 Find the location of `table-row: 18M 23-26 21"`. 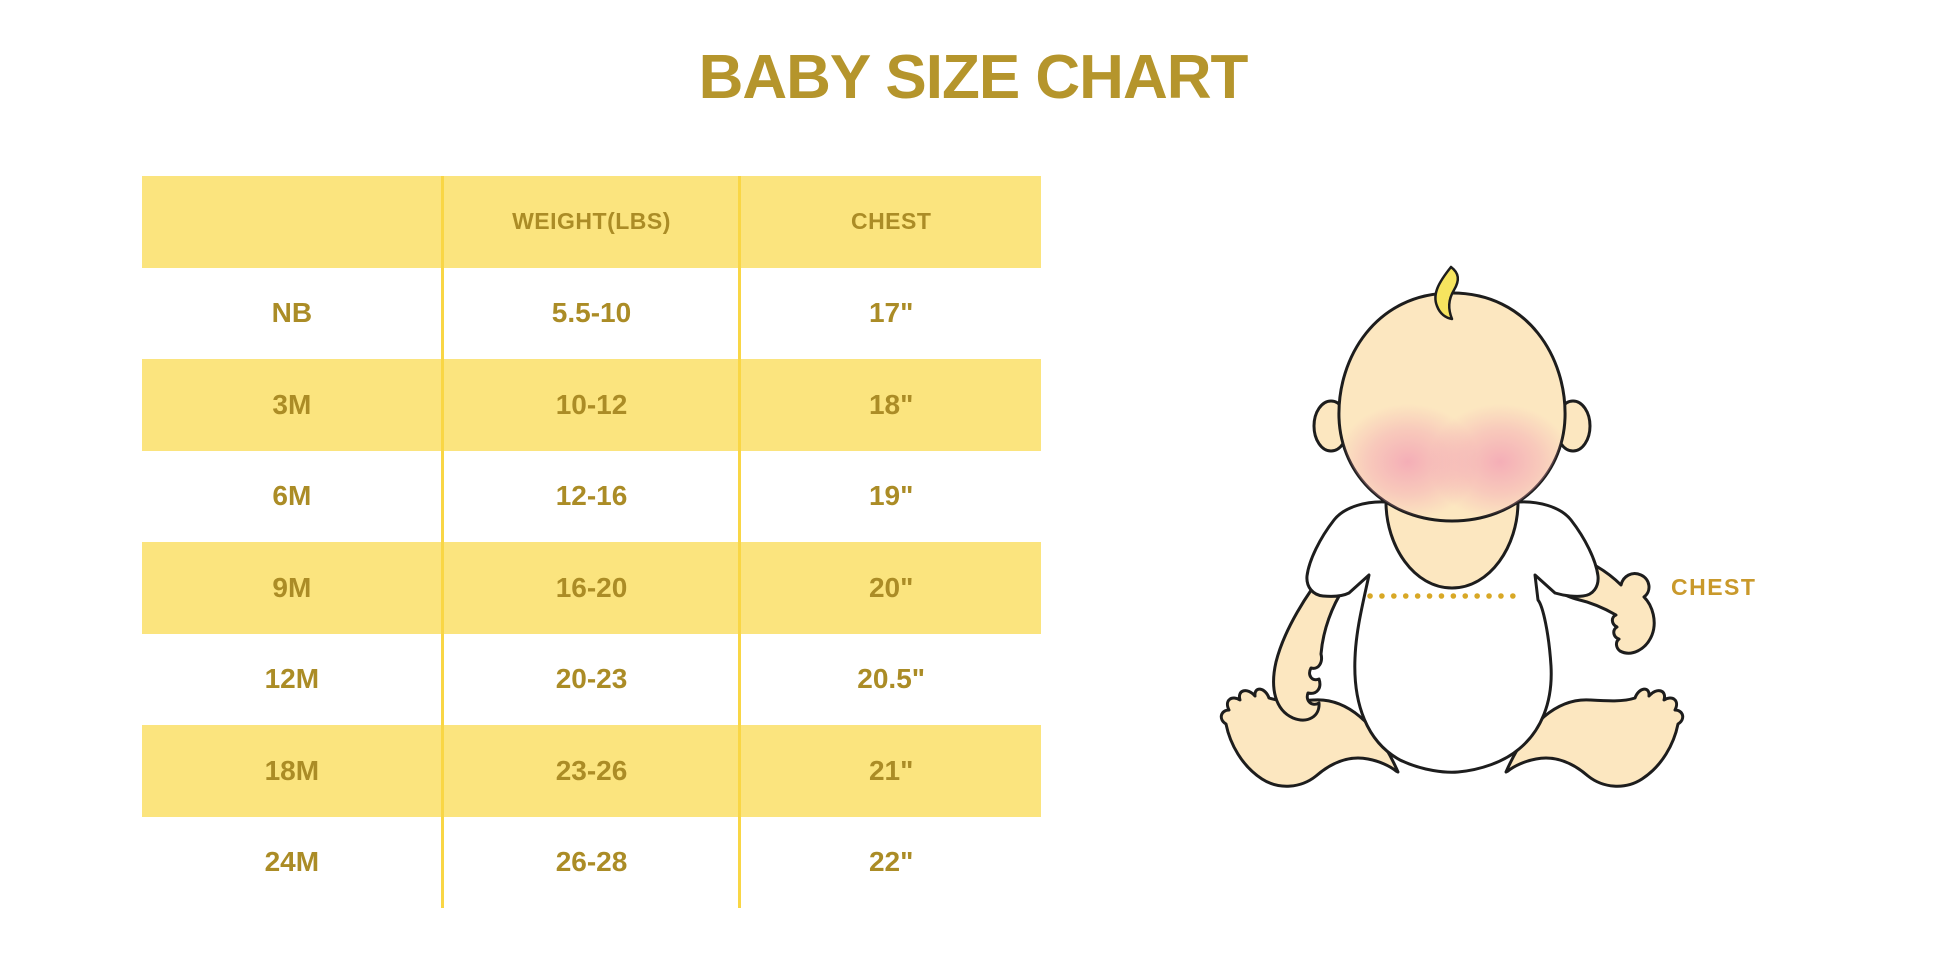

table-row: 18M 23-26 21" is located at coordinates (591, 771).